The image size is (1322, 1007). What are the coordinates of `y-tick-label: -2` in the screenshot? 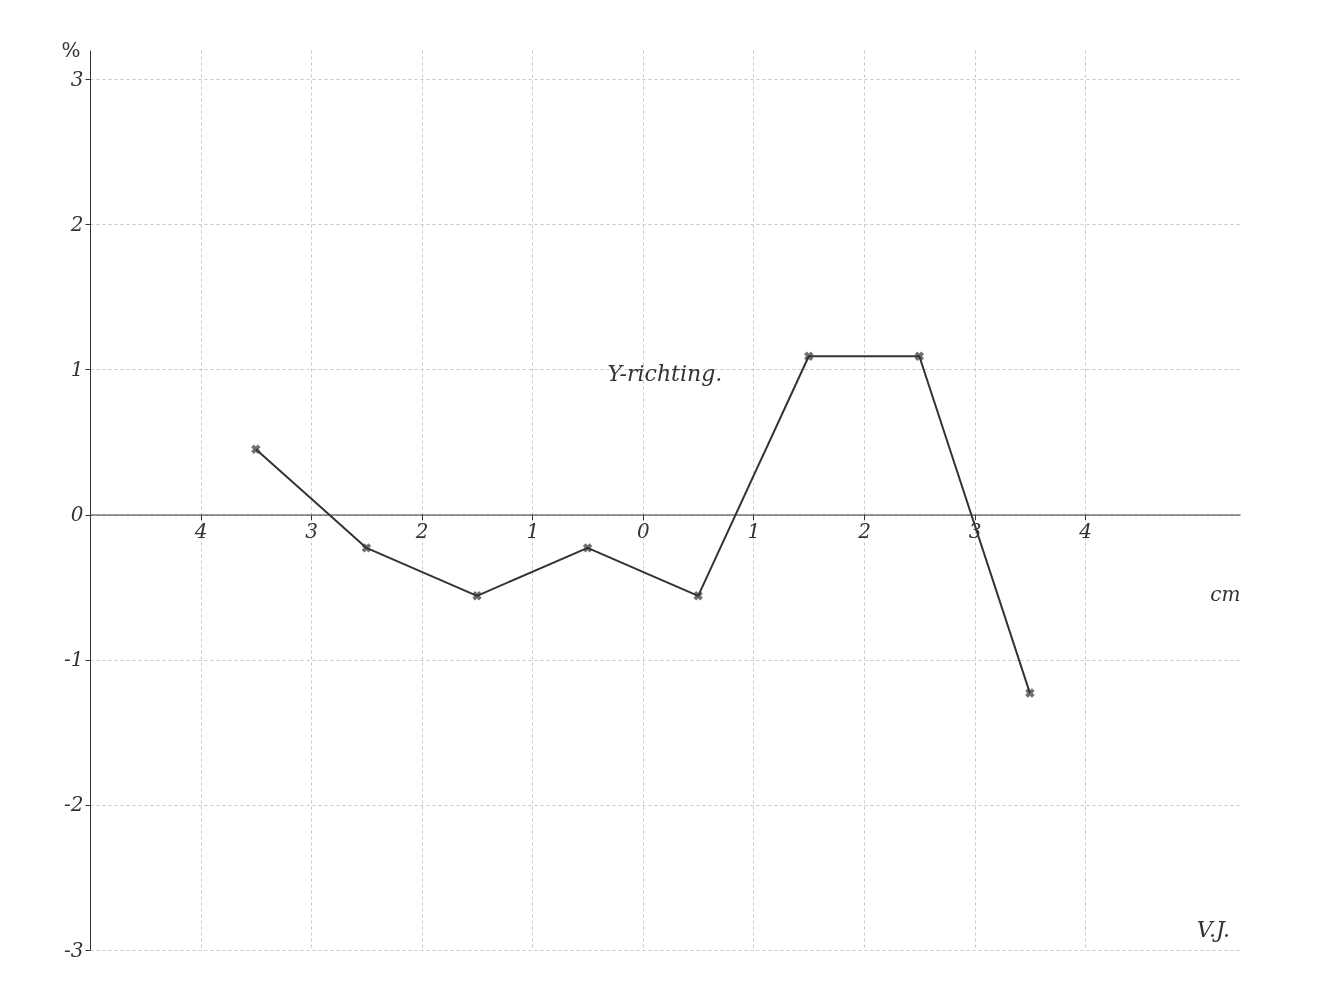 It's located at (74, 804).